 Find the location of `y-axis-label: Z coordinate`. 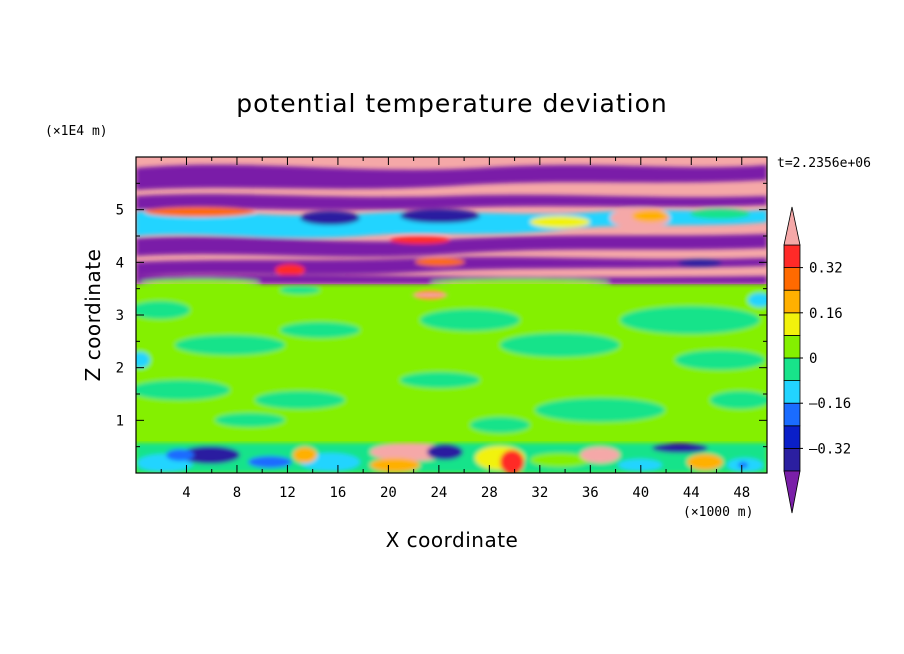

y-axis-label: Z coordinate is located at coordinates (93, 315).